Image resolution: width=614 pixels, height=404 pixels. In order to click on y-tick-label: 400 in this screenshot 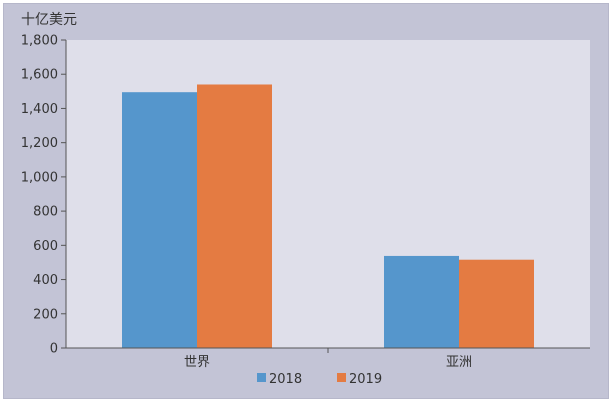, I will do `click(45, 280)`.